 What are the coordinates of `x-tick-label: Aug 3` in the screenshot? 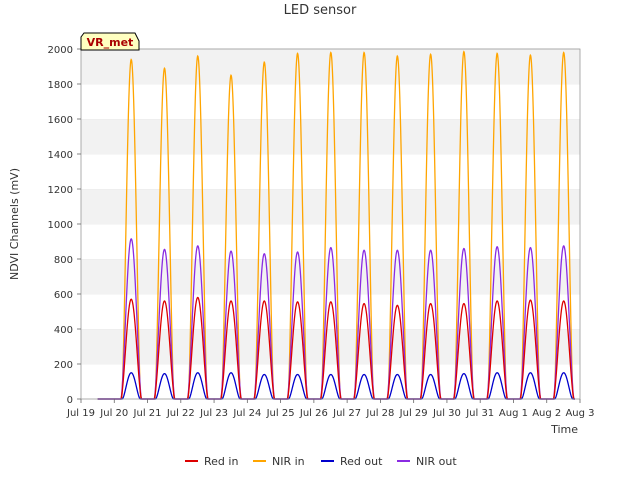 It's located at (579, 413).